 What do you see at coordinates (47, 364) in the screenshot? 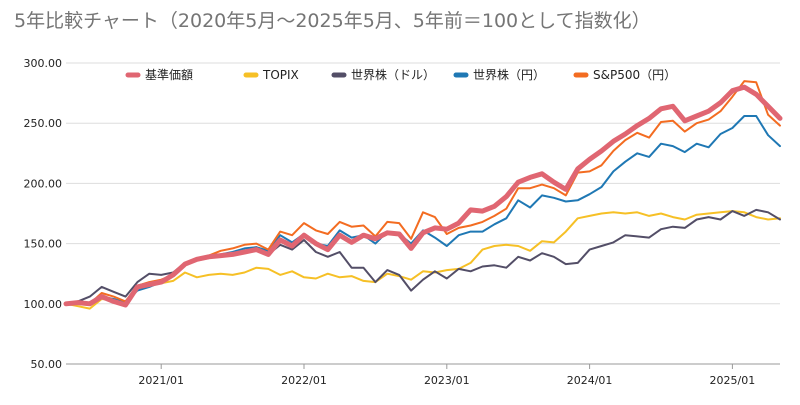
I see `y-tick-label: 50.00` at bounding box center [47, 364].